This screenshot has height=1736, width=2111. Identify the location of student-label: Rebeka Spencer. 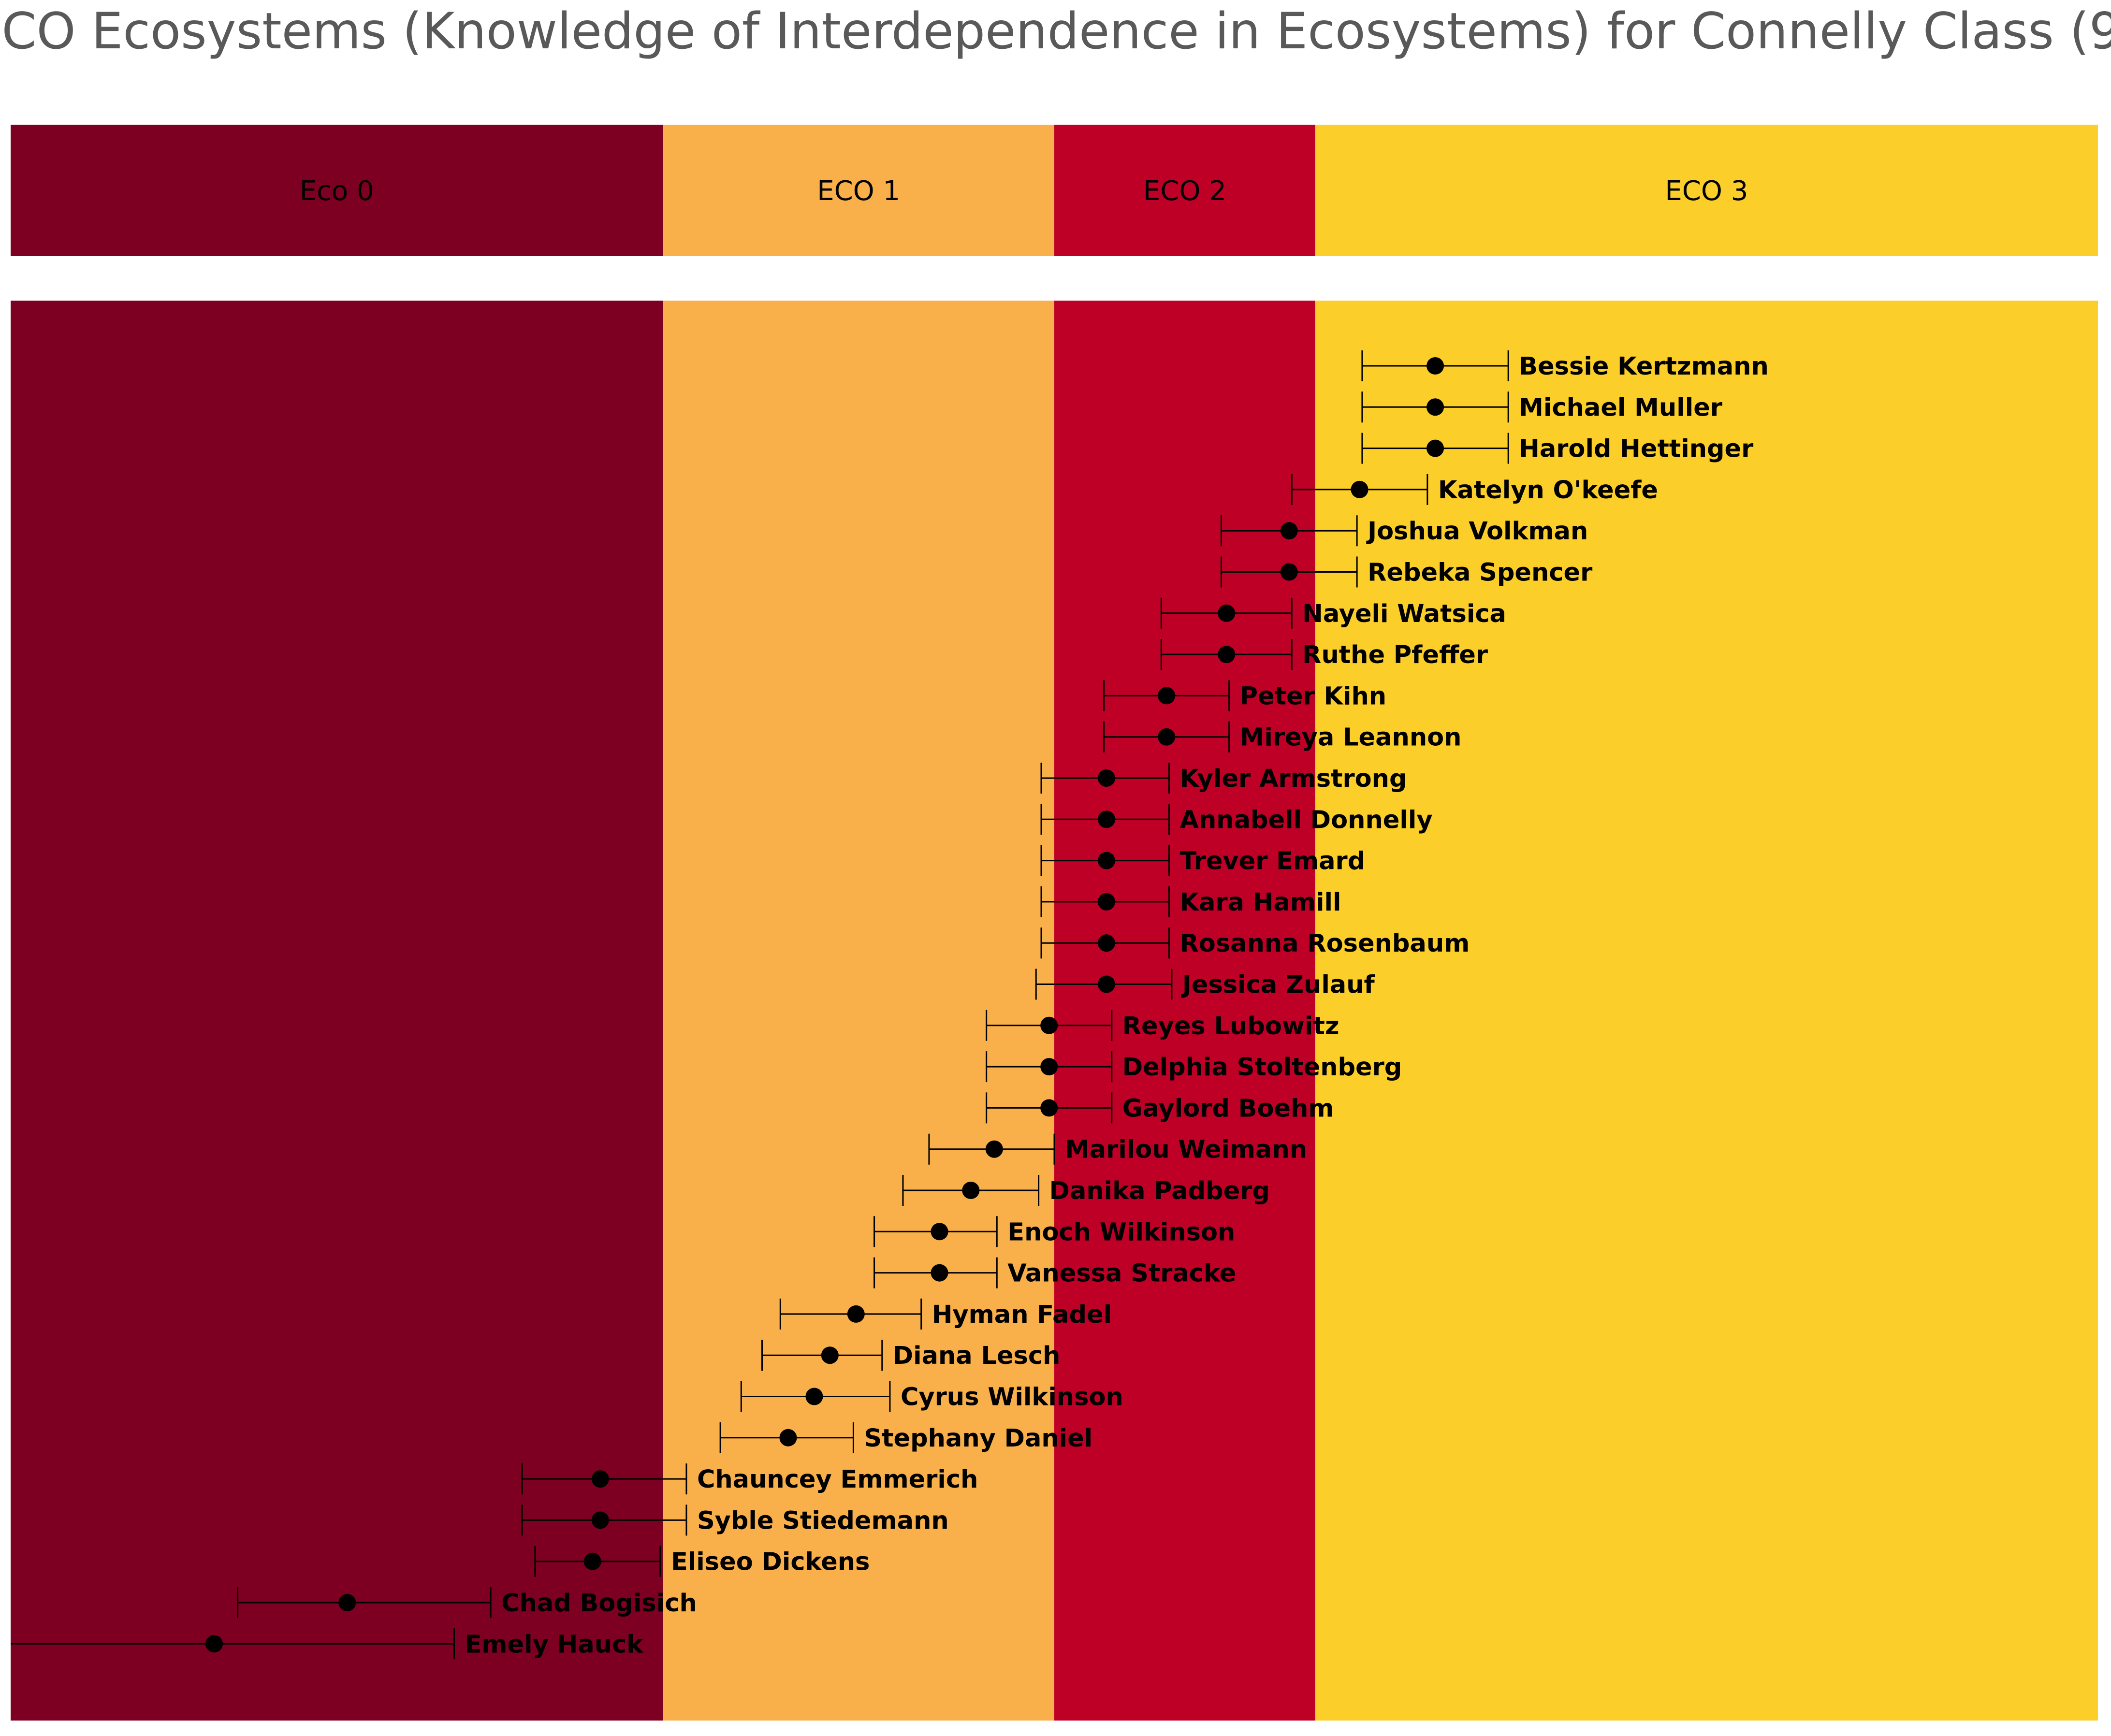
(1480, 573).